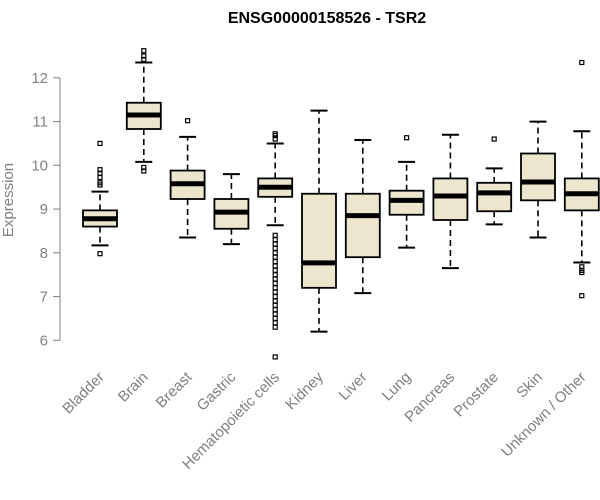 This screenshot has height=500, width=600. What do you see at coordinates (581, 179) in the screenshot?
I see `box-unknown-other` at bounding box center [581, 179].